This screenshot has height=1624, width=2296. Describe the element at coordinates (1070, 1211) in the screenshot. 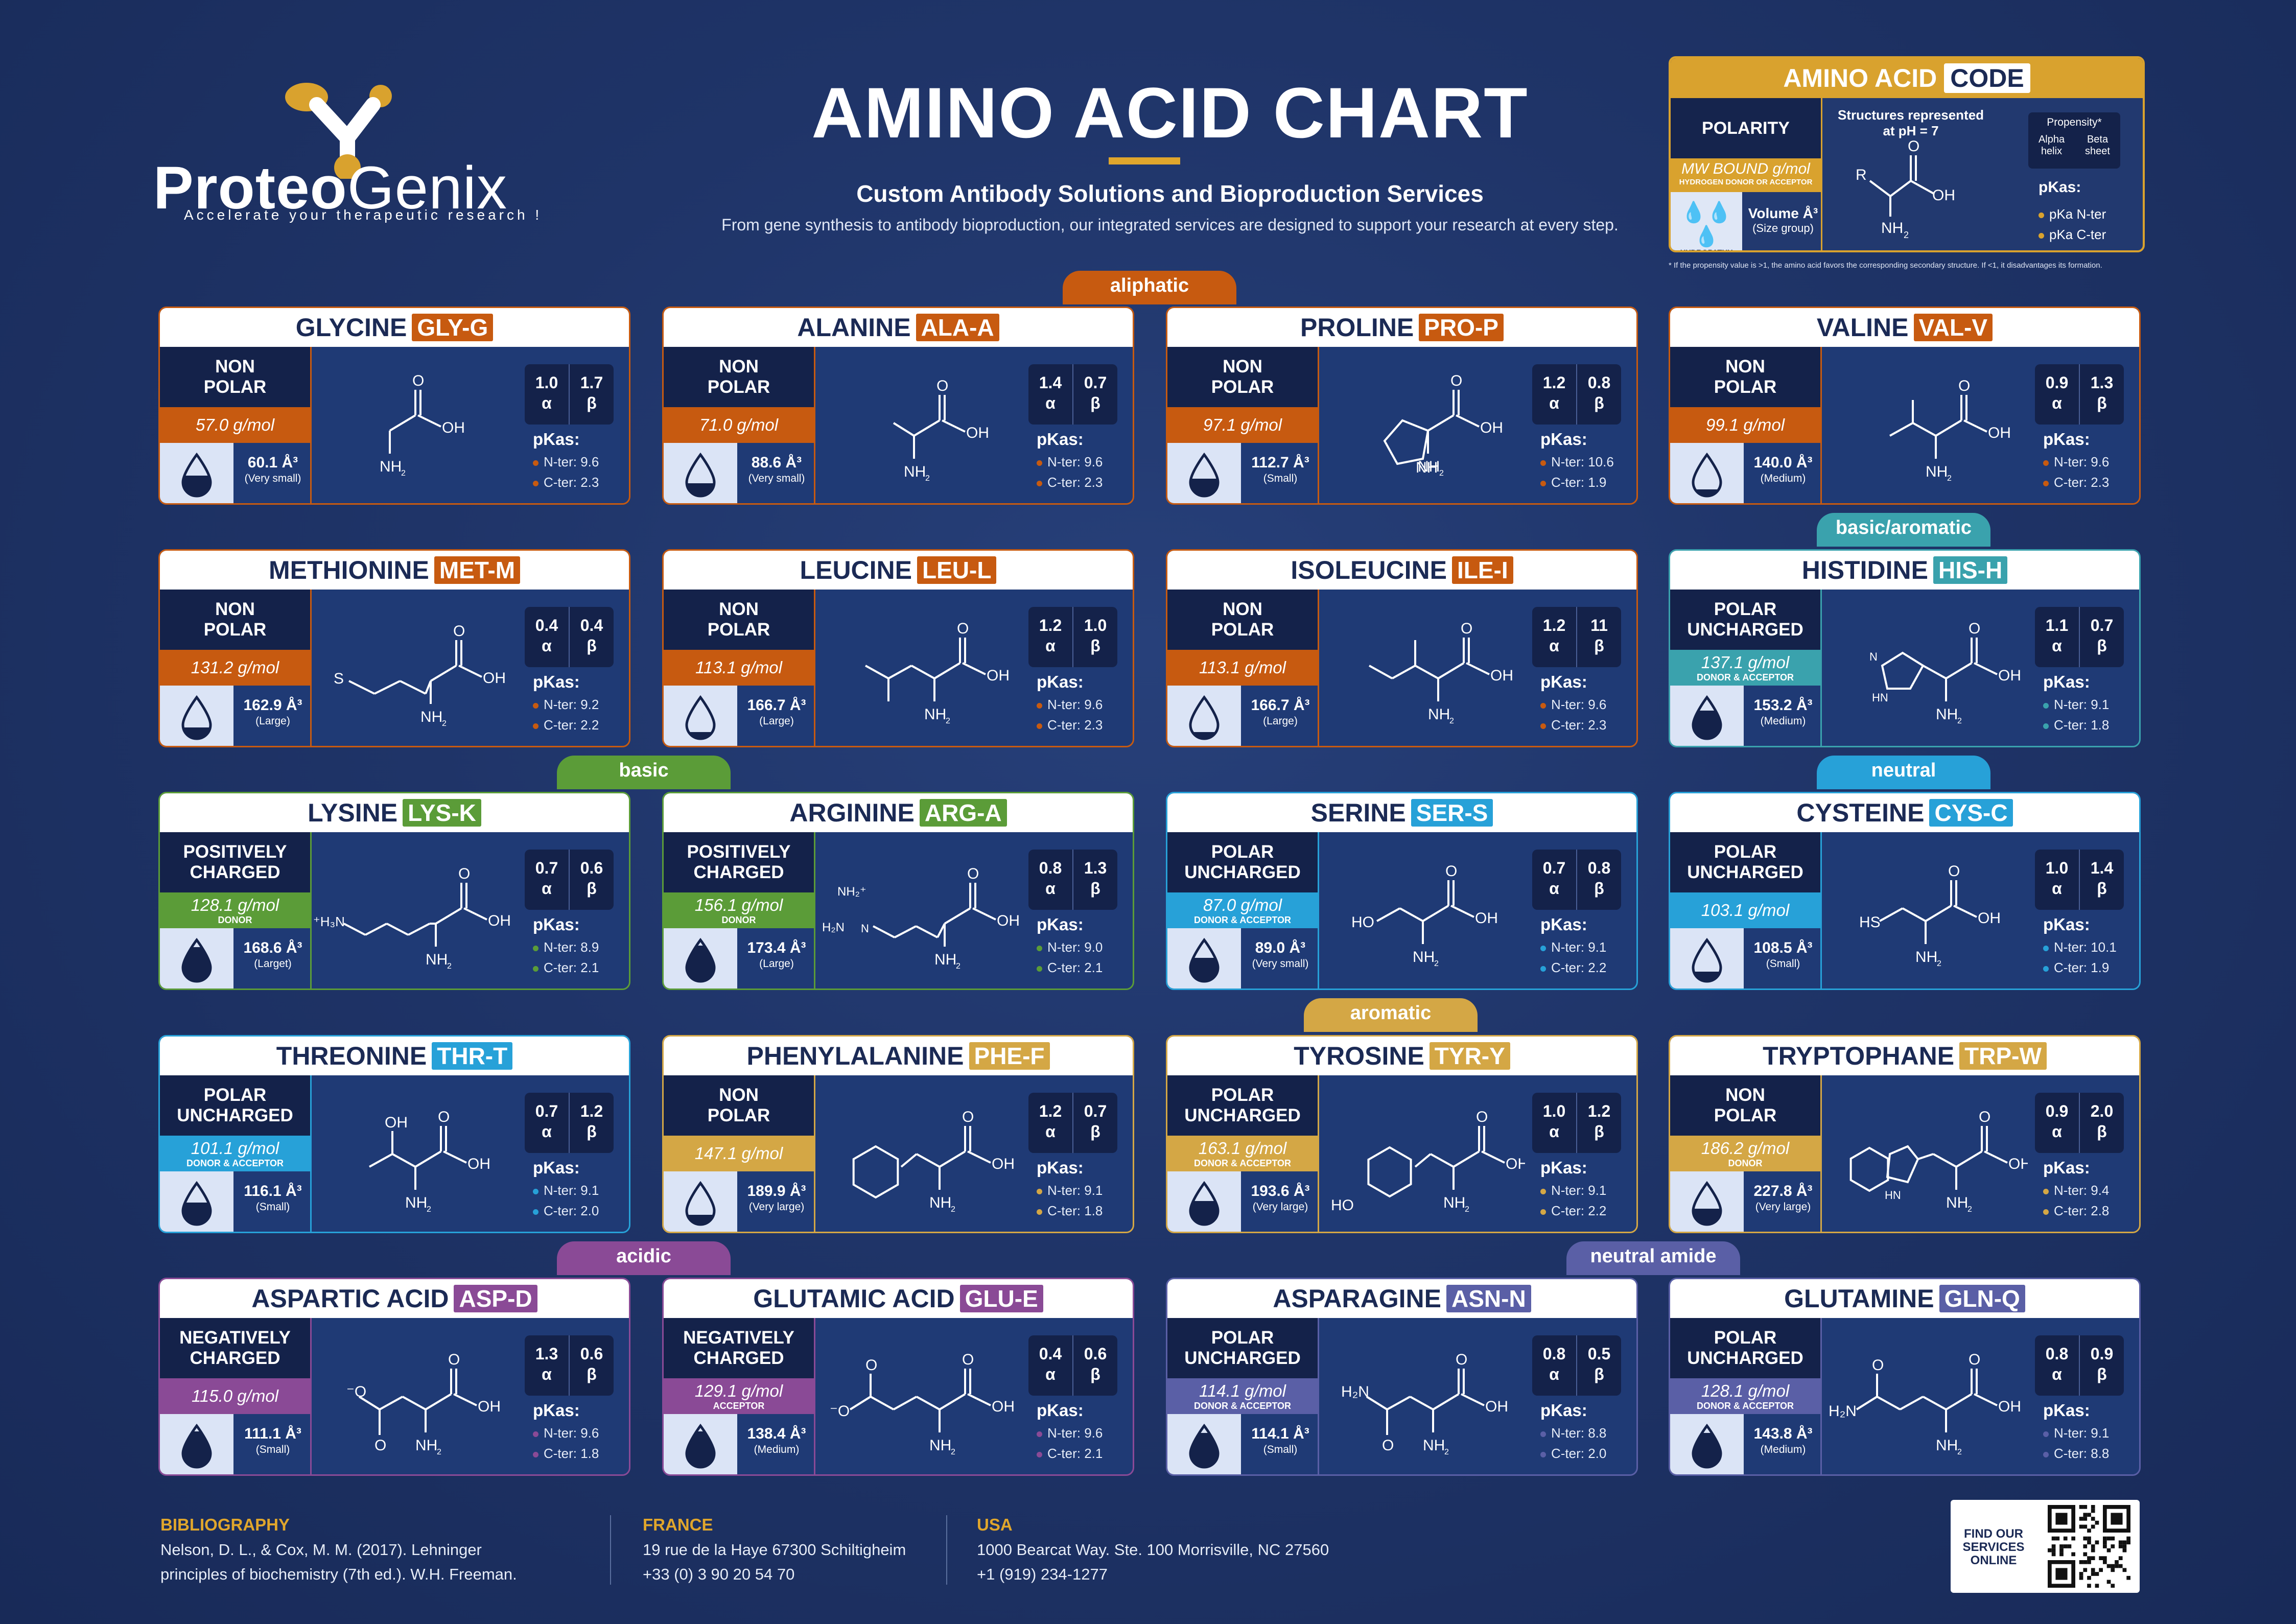

I see `pka-c-ter: C-ter: 1.8` at that location.